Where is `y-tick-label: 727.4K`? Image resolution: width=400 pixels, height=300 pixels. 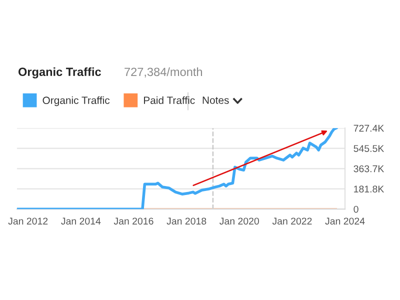
y-tick-label: 727.4K is located at coordinates (369, 128).